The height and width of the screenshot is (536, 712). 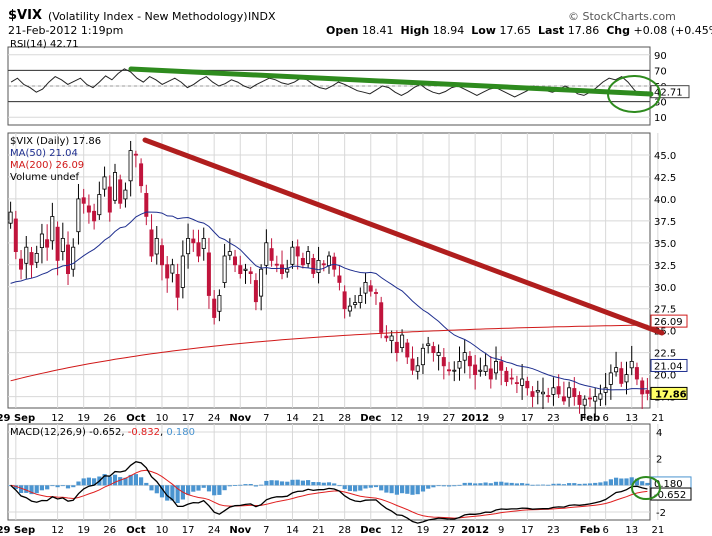 What do you see at coordinates (329, 353) in the screenshot?
I see `ma200-line` at bounding box center [329, 353].